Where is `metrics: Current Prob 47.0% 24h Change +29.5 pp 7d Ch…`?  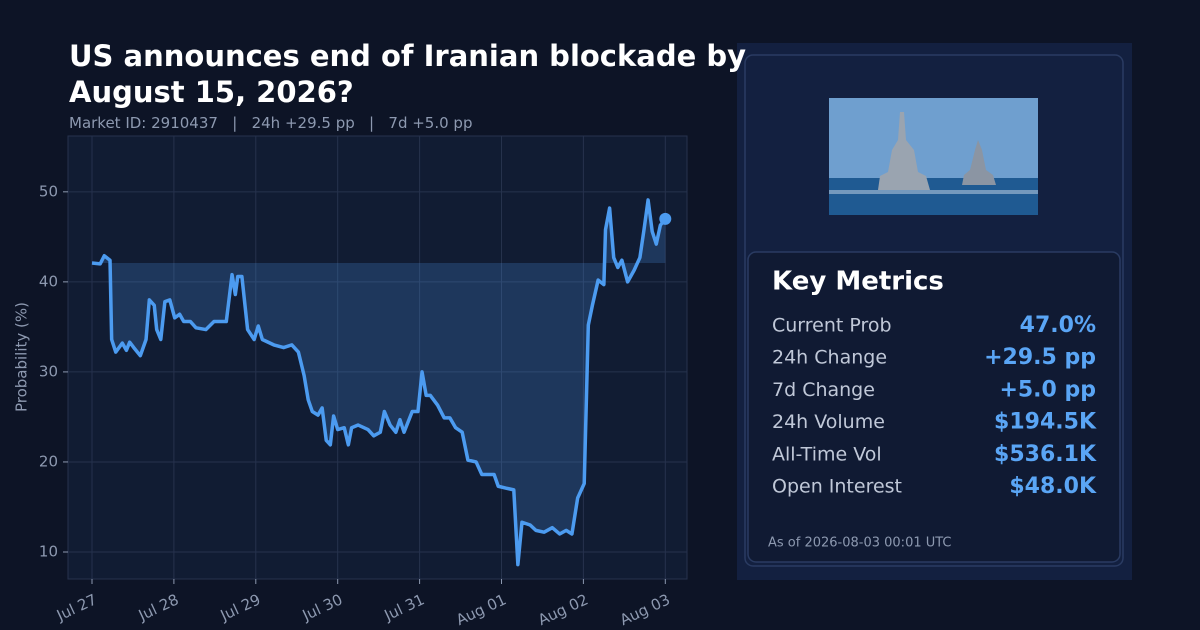
metrics: Current Prob 47.0% 24h Change +29.5 pp 7d Ch… is located at coordinates (934, 406).